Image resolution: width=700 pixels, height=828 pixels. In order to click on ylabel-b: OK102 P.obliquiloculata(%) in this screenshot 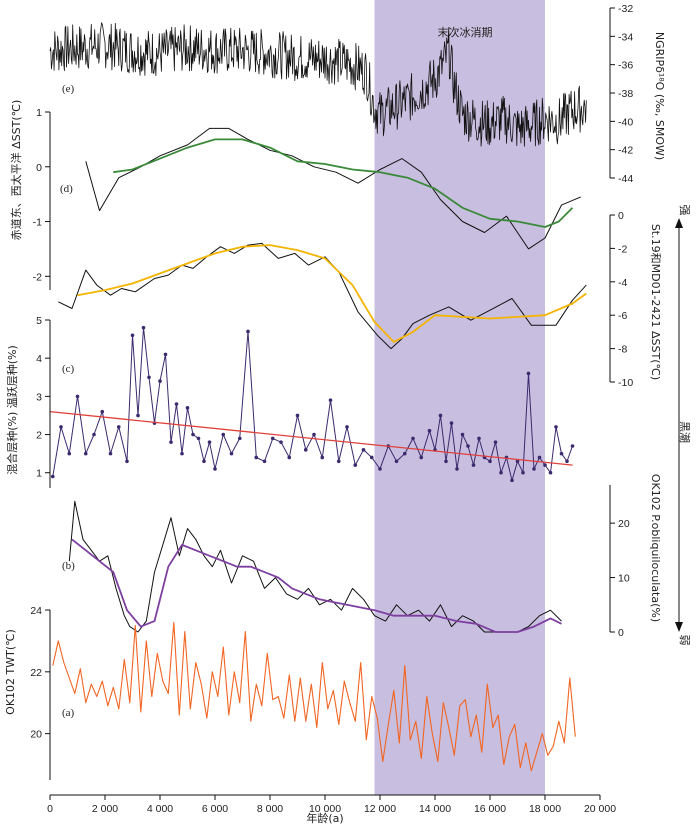, I will do `click(655, 548)`.